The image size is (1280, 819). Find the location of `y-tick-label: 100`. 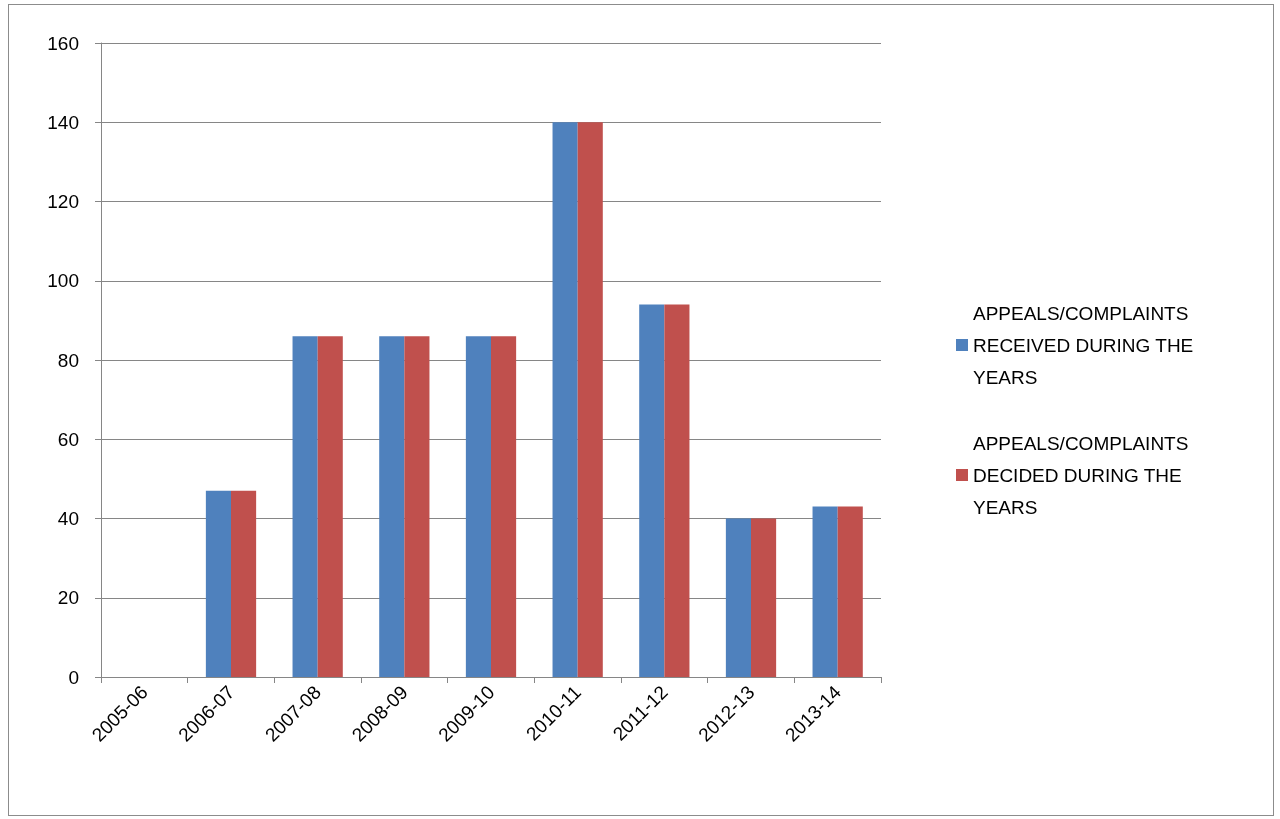

y-tick-label: 100 is located at coordinates (63, 281).